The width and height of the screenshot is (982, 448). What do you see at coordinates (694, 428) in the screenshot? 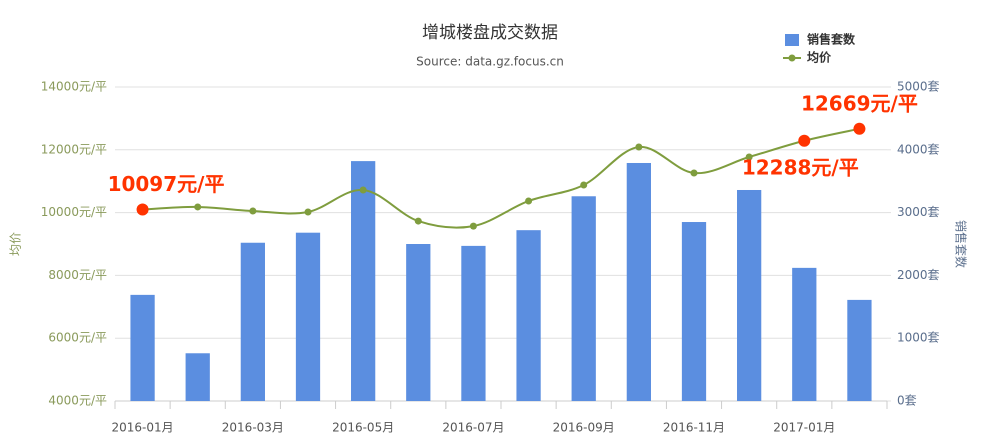
I see `x-tick-label: 2016-11月` at bounding box center [694, 428].